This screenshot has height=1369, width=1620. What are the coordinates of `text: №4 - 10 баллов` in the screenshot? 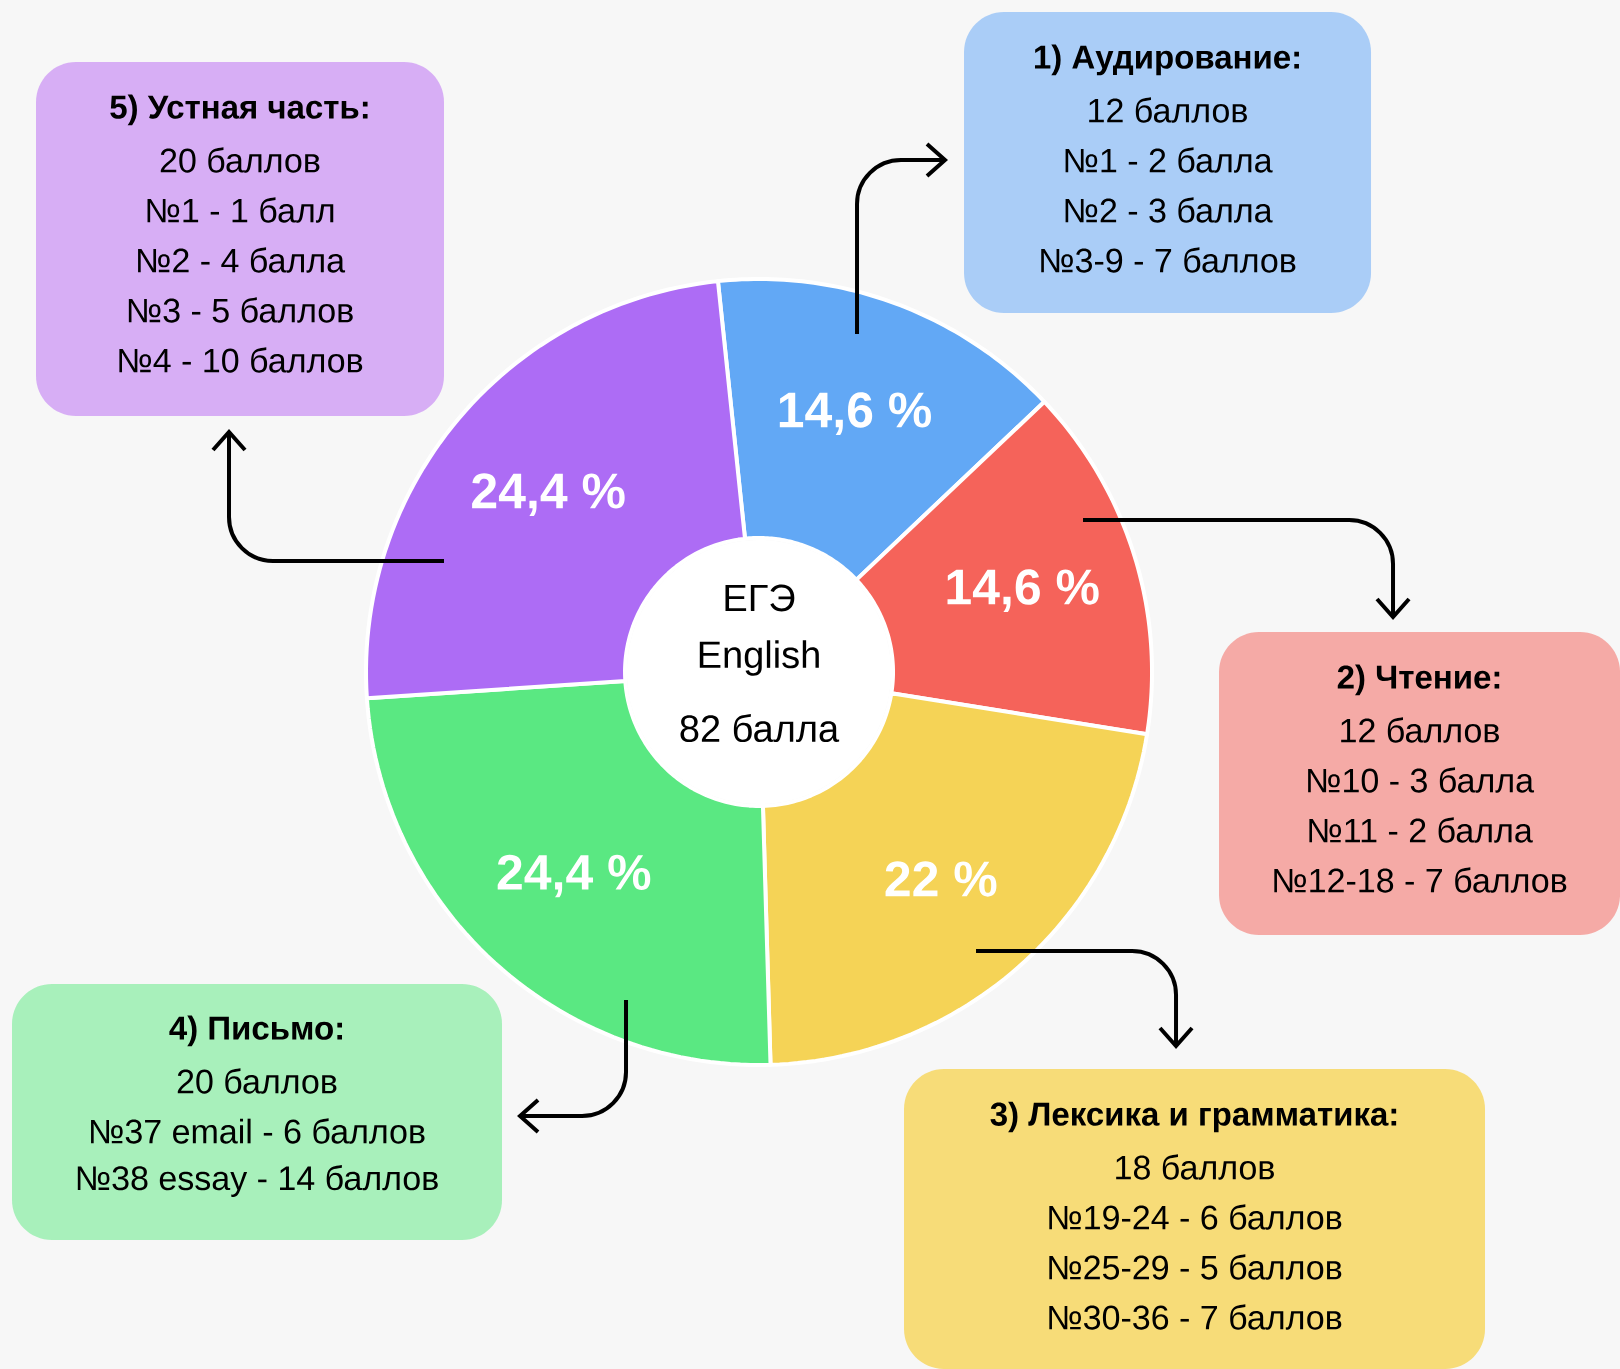 It's located at (241, 360).